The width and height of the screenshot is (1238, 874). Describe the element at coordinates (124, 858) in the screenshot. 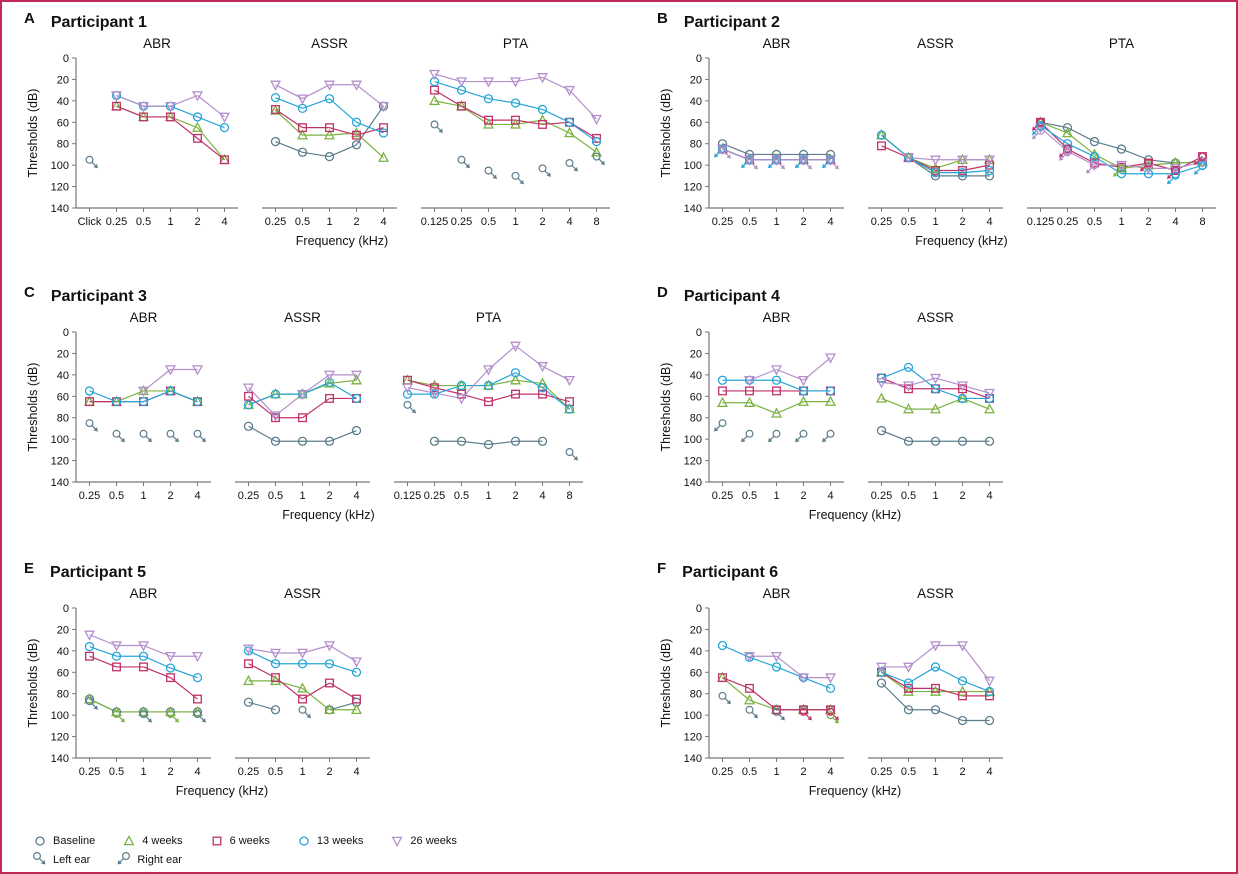

I see `right-ear-icon` at that location.